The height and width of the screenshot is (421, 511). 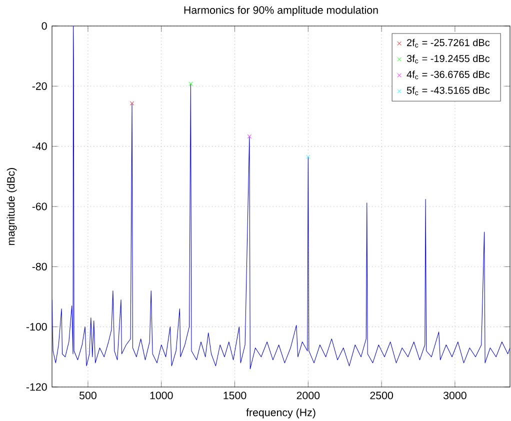 I want to click on y-tick-label: -60, so click(x=39, y=206).